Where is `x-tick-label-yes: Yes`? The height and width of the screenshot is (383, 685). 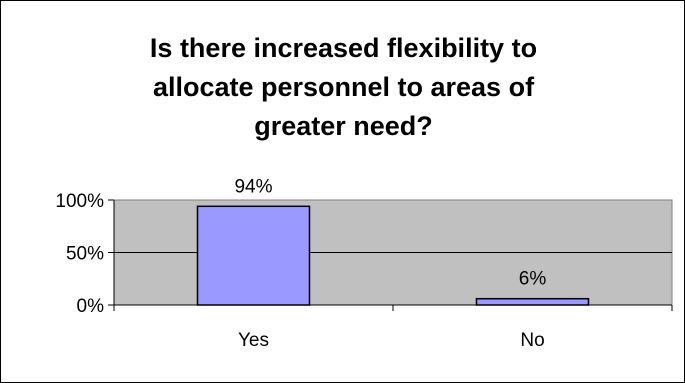 x-tick-label-yes: Yes is located at coordinates (253, 340).